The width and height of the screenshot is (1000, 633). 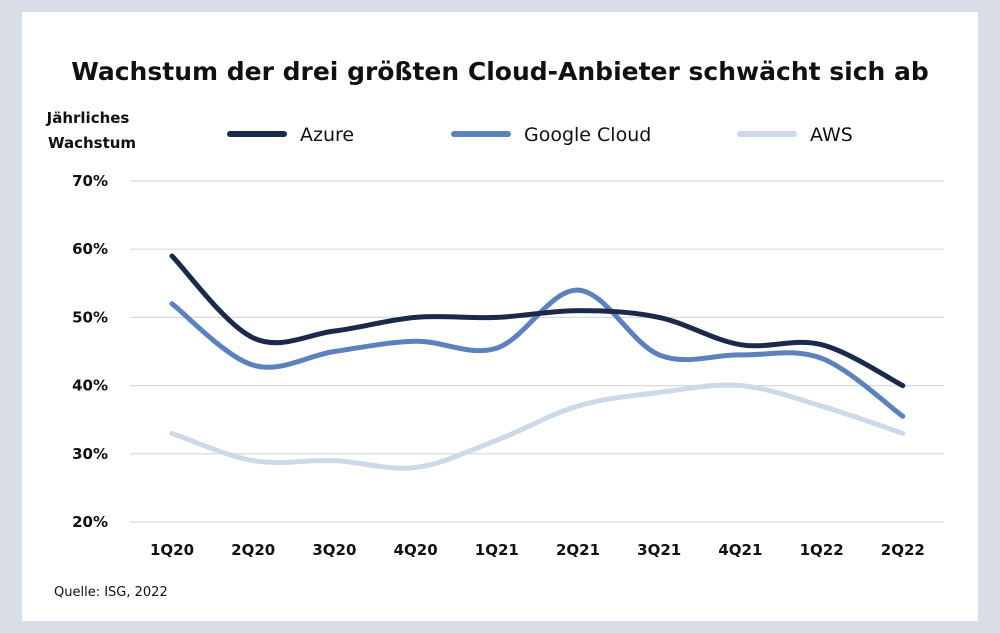 I want to click on y-tick-label: 50%, so click(x=90, y=317).